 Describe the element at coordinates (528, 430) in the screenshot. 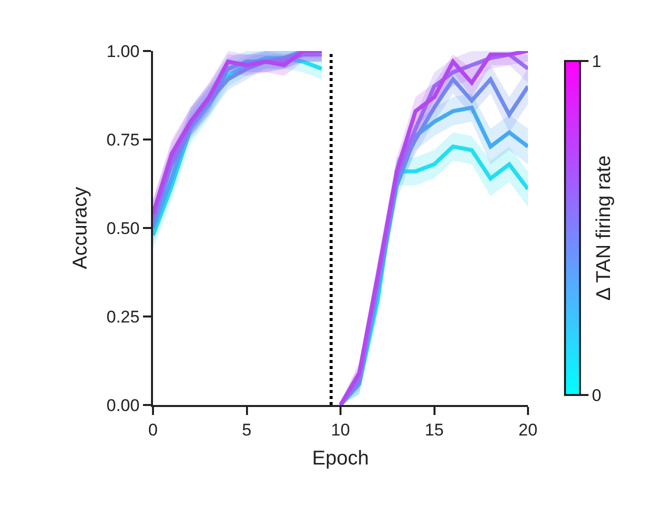

I see `x-tick-label: 20` at that location.